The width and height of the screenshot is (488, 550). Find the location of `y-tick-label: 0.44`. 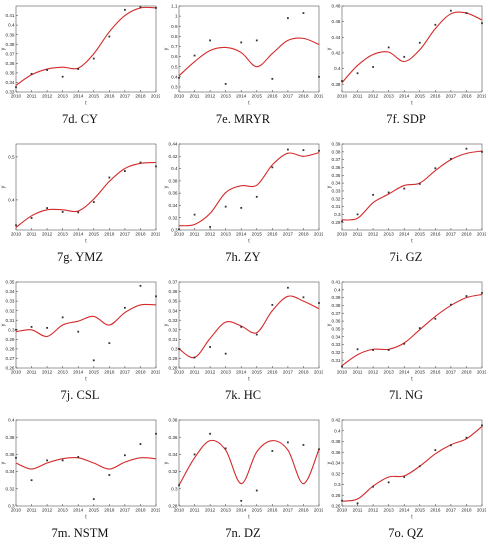

y-tick-label: 0.44 is located at coordinates (336, 37).